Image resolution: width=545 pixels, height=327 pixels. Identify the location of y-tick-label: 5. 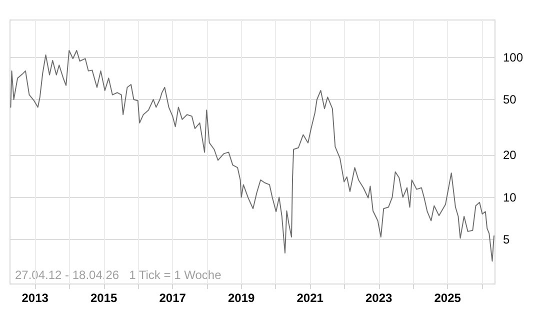
(506, 239).